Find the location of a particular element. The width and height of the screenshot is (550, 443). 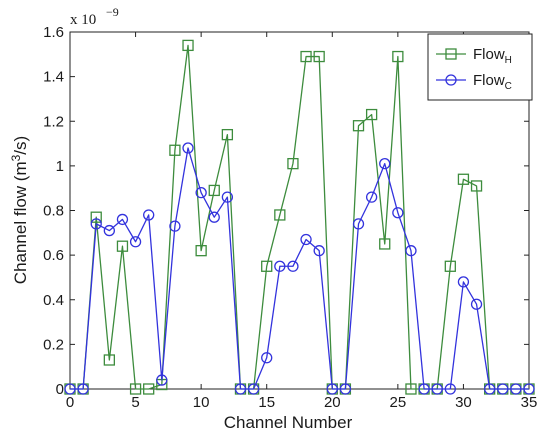

x-tick-label: 35 is located at coordinates (529, 402).